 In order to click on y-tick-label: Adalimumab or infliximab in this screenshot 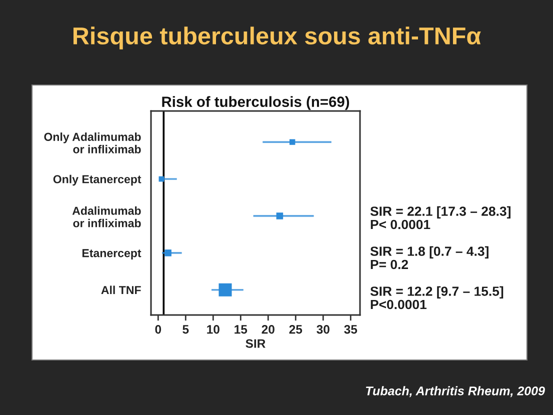, I will do `click(106, 217)`.